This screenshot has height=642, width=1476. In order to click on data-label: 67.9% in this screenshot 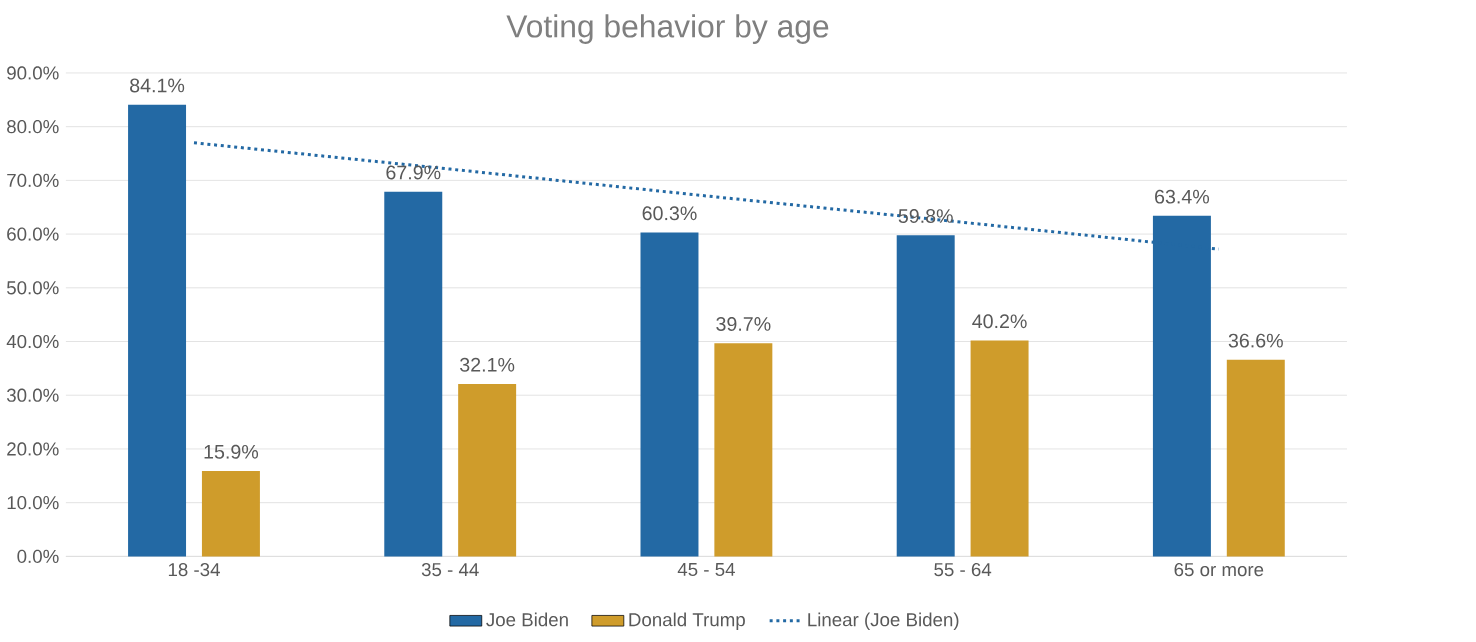, I will do `click(413, 172)`.